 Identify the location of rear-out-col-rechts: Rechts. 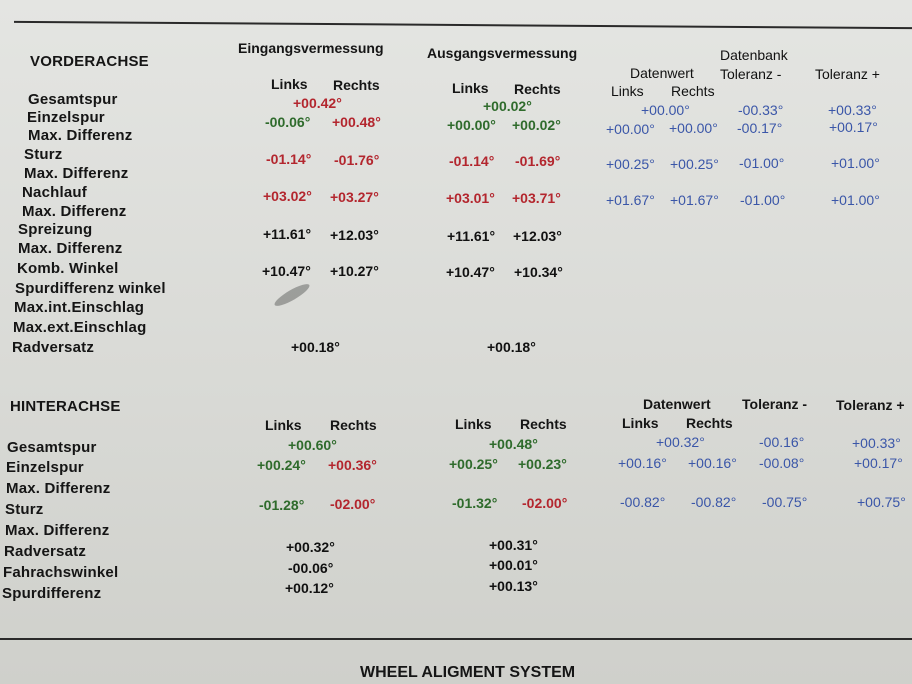
(543, 424).